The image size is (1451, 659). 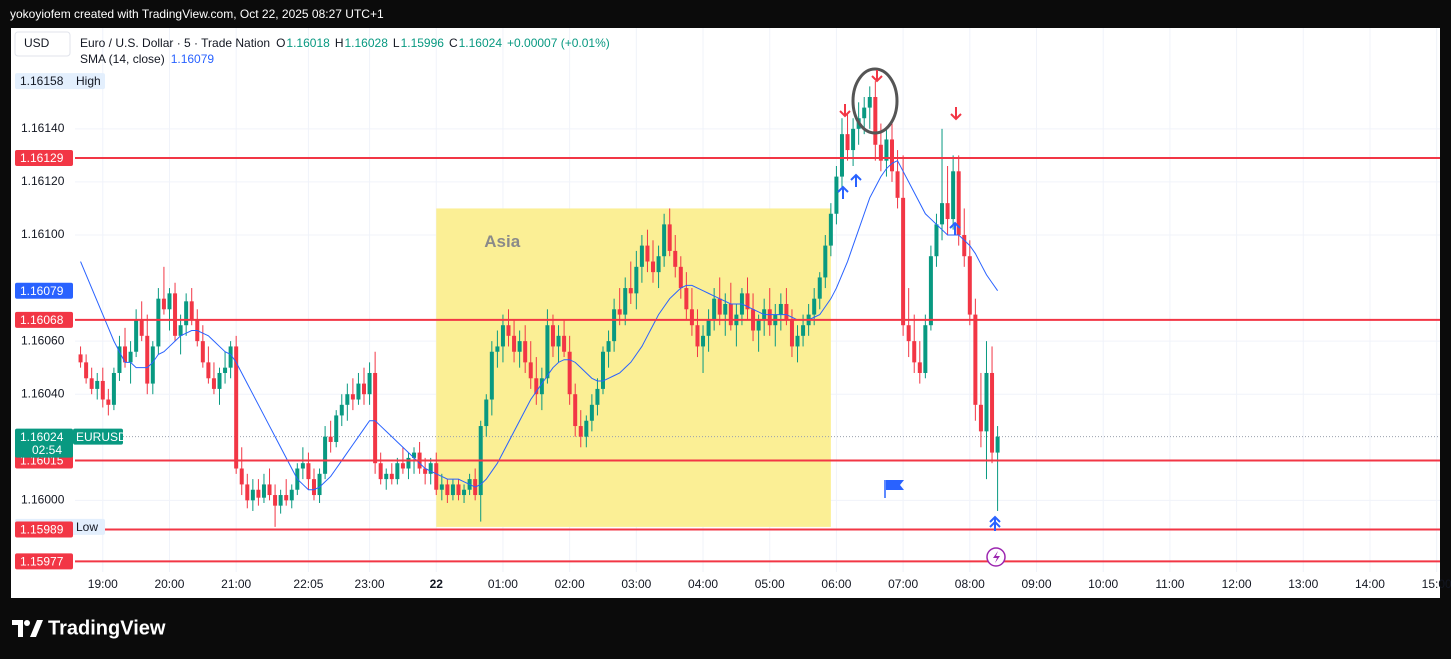 What do you see at coordinates (47, 450) in the screenshot?
I see `countdown: 02:54` at bounding box center [47, 450].